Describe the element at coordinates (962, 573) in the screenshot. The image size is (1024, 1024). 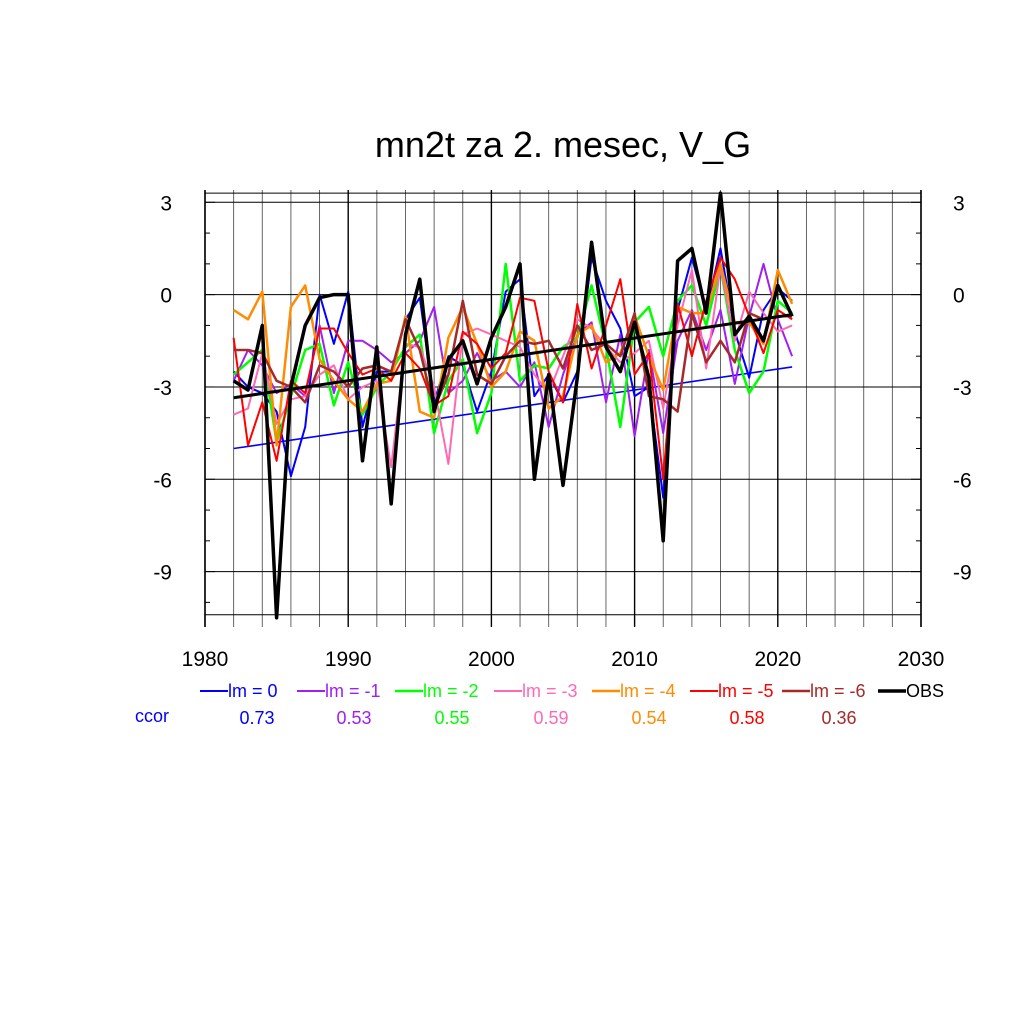
I see `y-tick-label-right: -9` at that location.